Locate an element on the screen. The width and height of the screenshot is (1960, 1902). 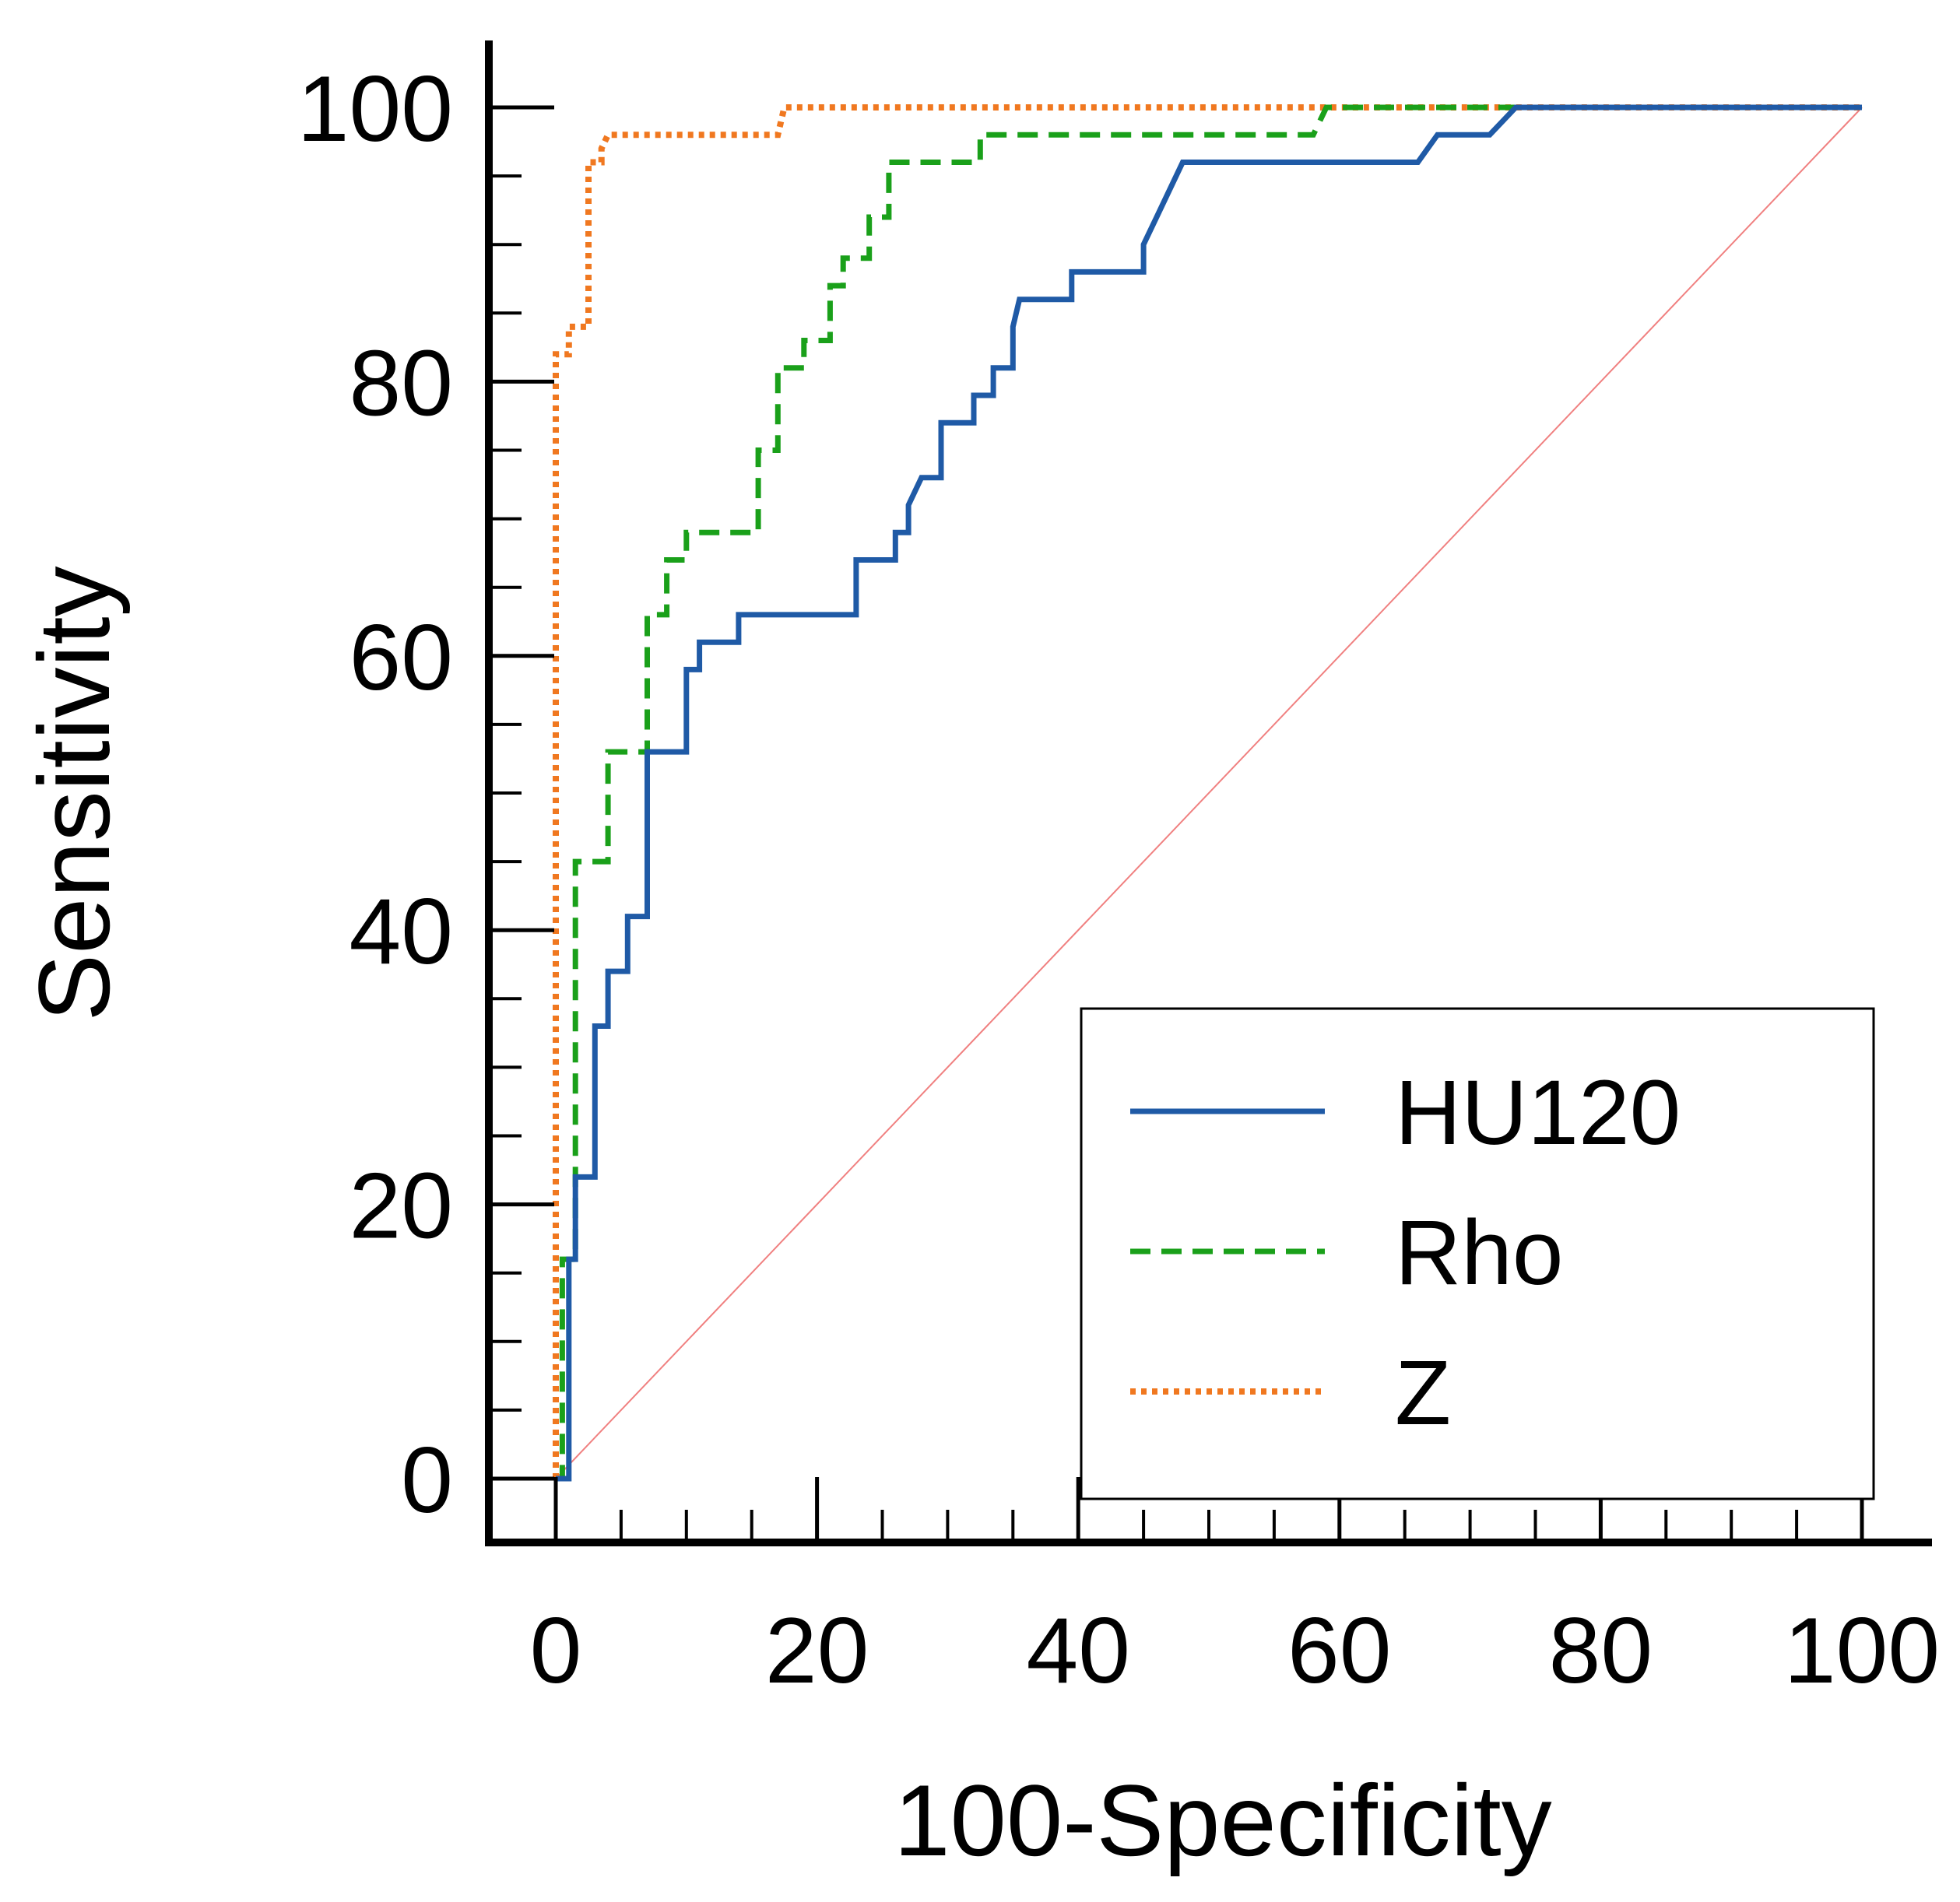
x-tick-label: 100 is located at coordinates (1862, 1650).